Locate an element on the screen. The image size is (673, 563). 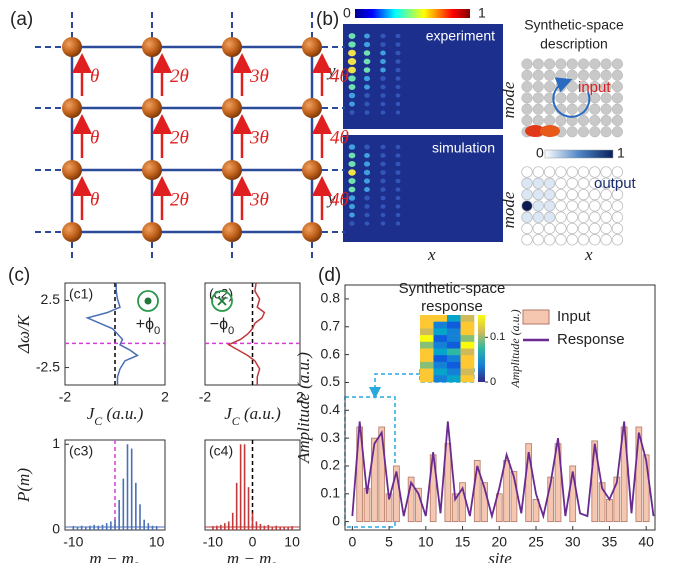
label-part: m − m is located at coordinates (249, 556).